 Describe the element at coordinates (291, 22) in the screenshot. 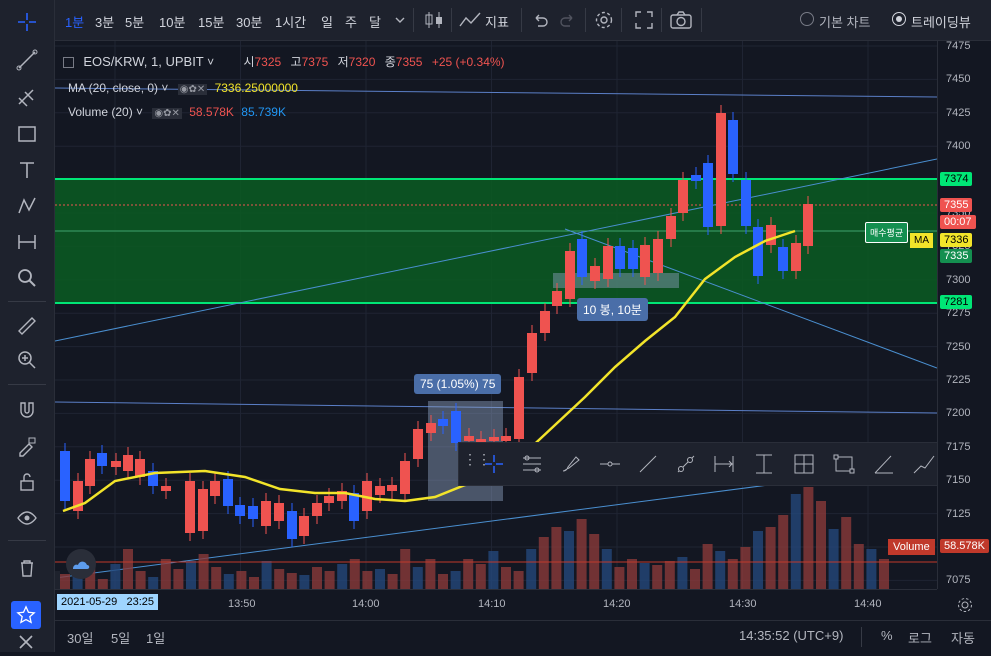

I see `timeframe-1h: 1시간` at that location.